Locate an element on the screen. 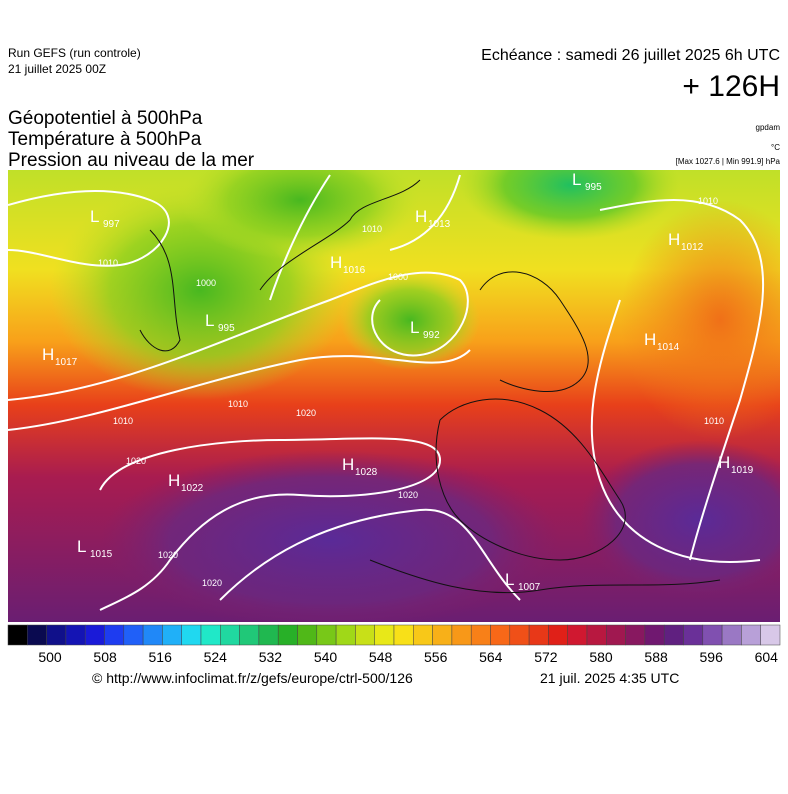 This screenshot has height=794, width=788. colorbar-tick: 580 is located at coordinates (601, 657).